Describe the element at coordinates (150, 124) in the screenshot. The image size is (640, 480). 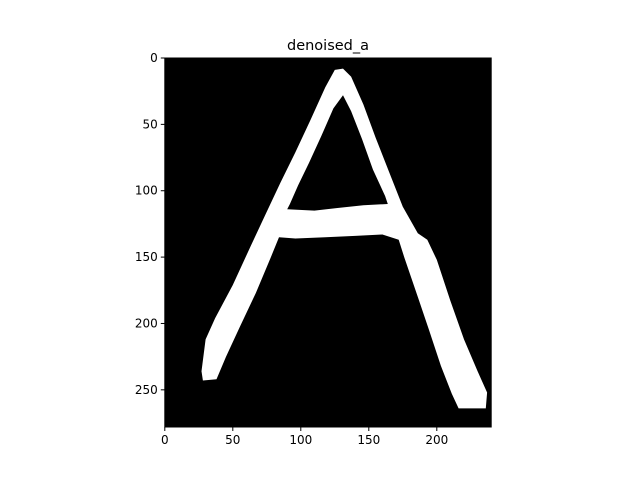
I see `y-tick-label: 50` at that location.